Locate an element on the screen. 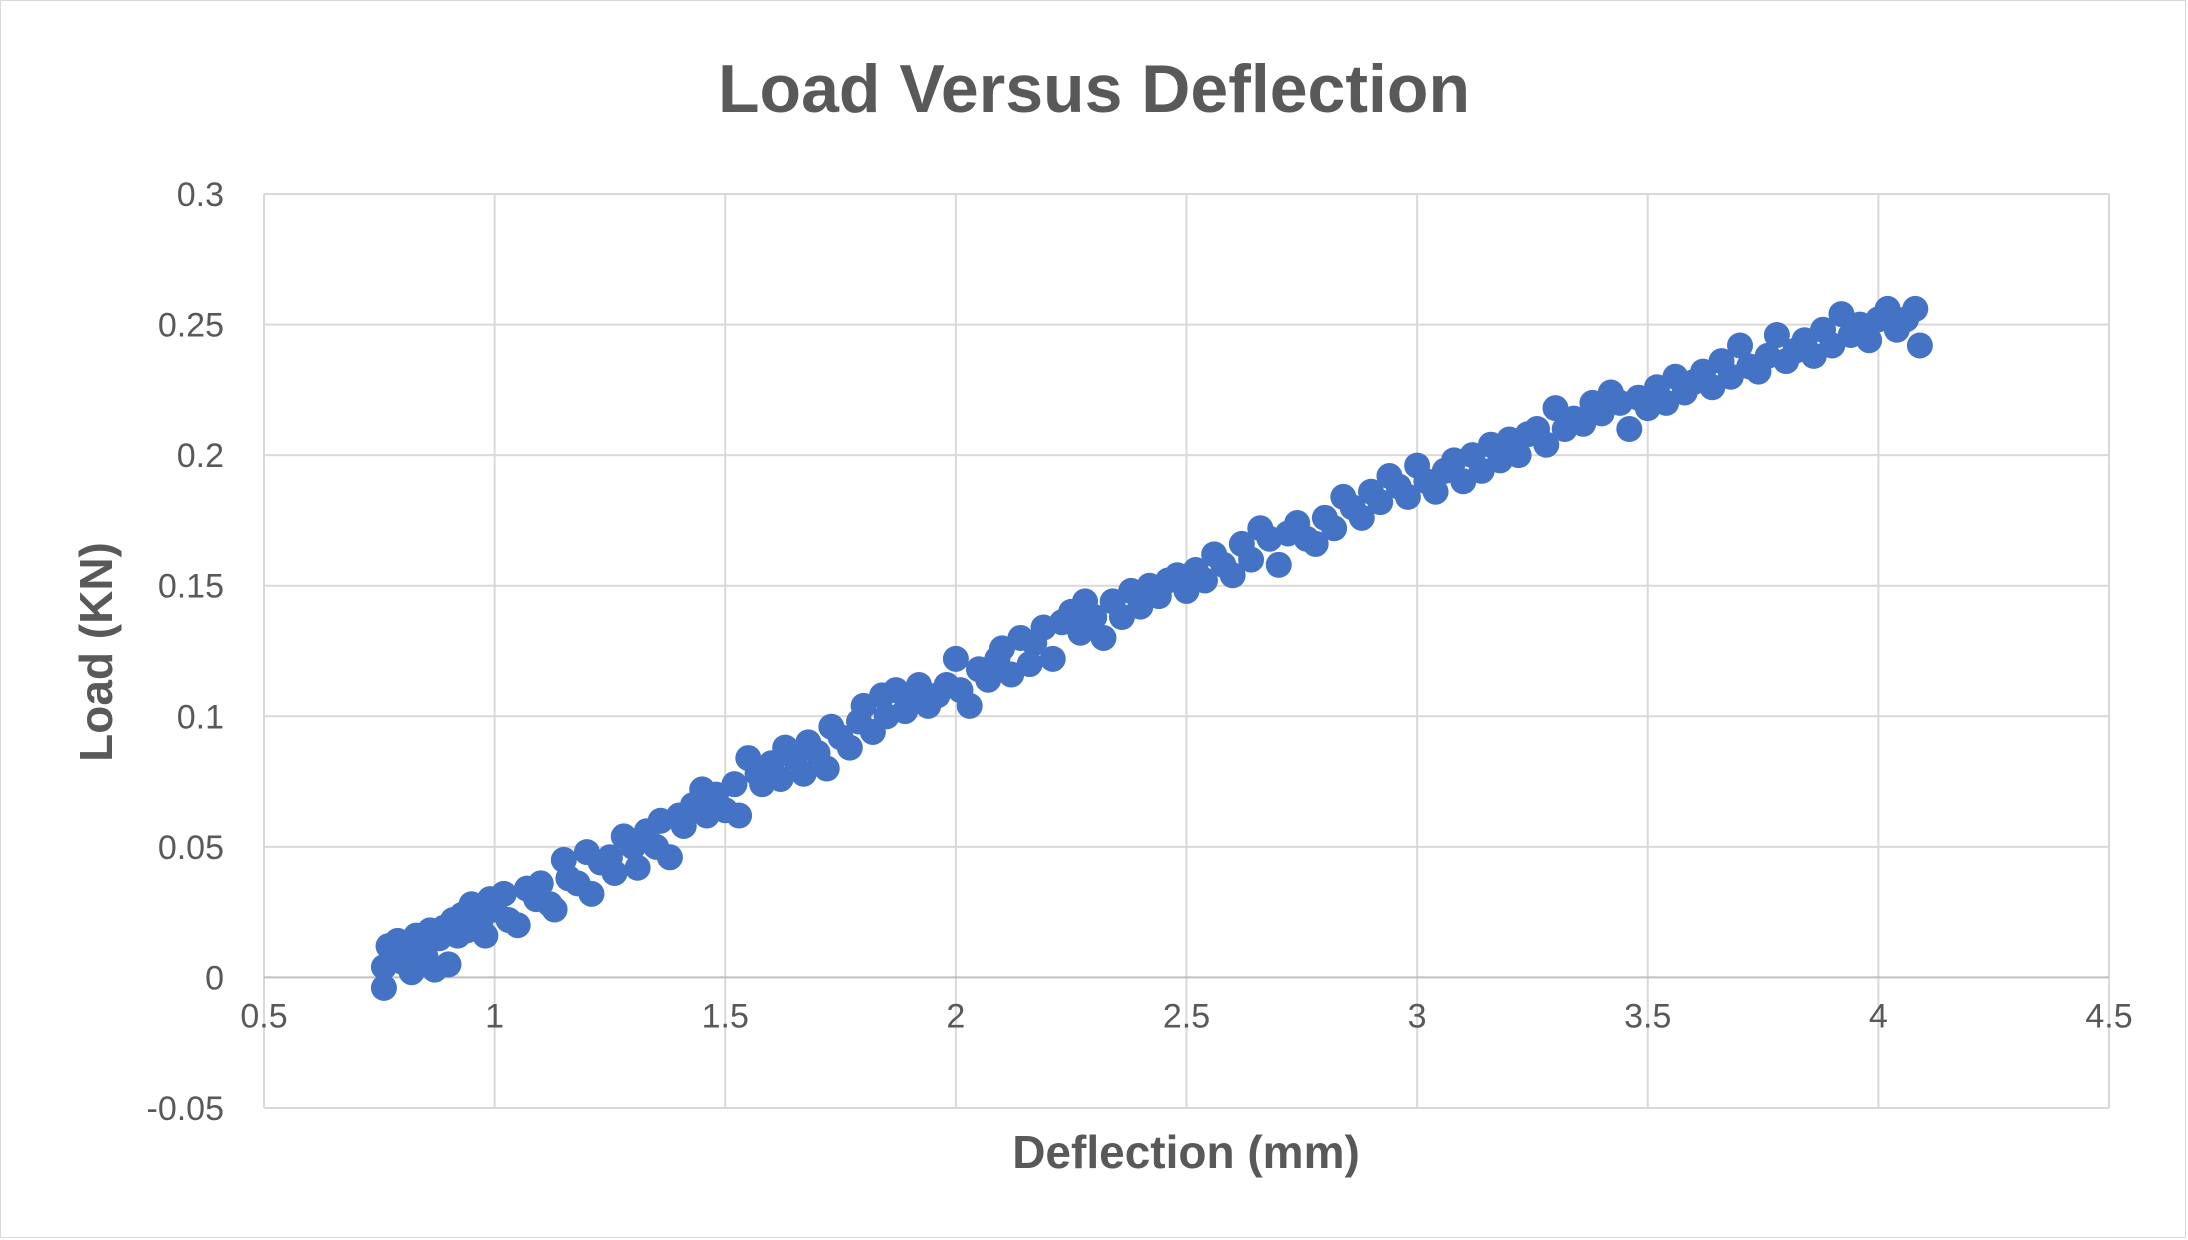  y-tick-label: 0 is located at coordinates (214, 978).